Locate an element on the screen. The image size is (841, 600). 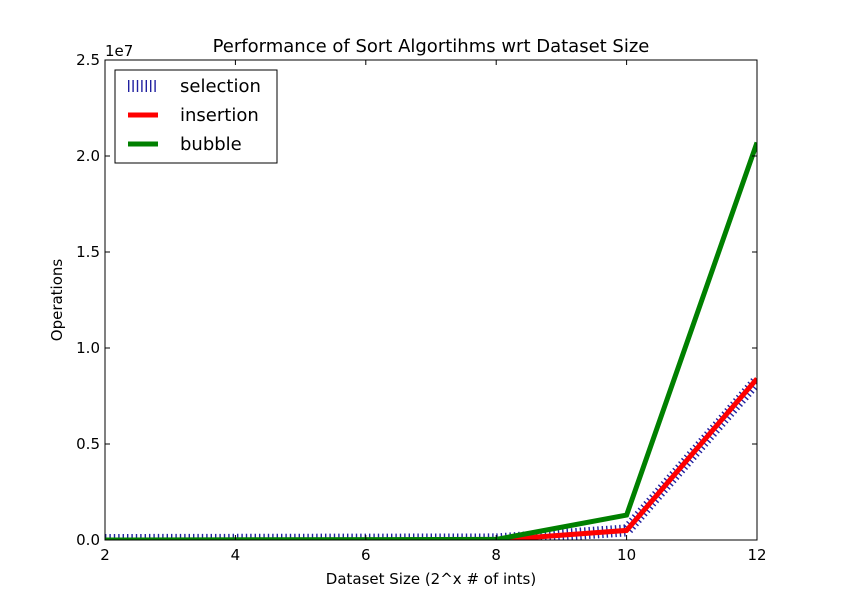
legend-label-bubble: bubble is located at coordinates (211, 144).